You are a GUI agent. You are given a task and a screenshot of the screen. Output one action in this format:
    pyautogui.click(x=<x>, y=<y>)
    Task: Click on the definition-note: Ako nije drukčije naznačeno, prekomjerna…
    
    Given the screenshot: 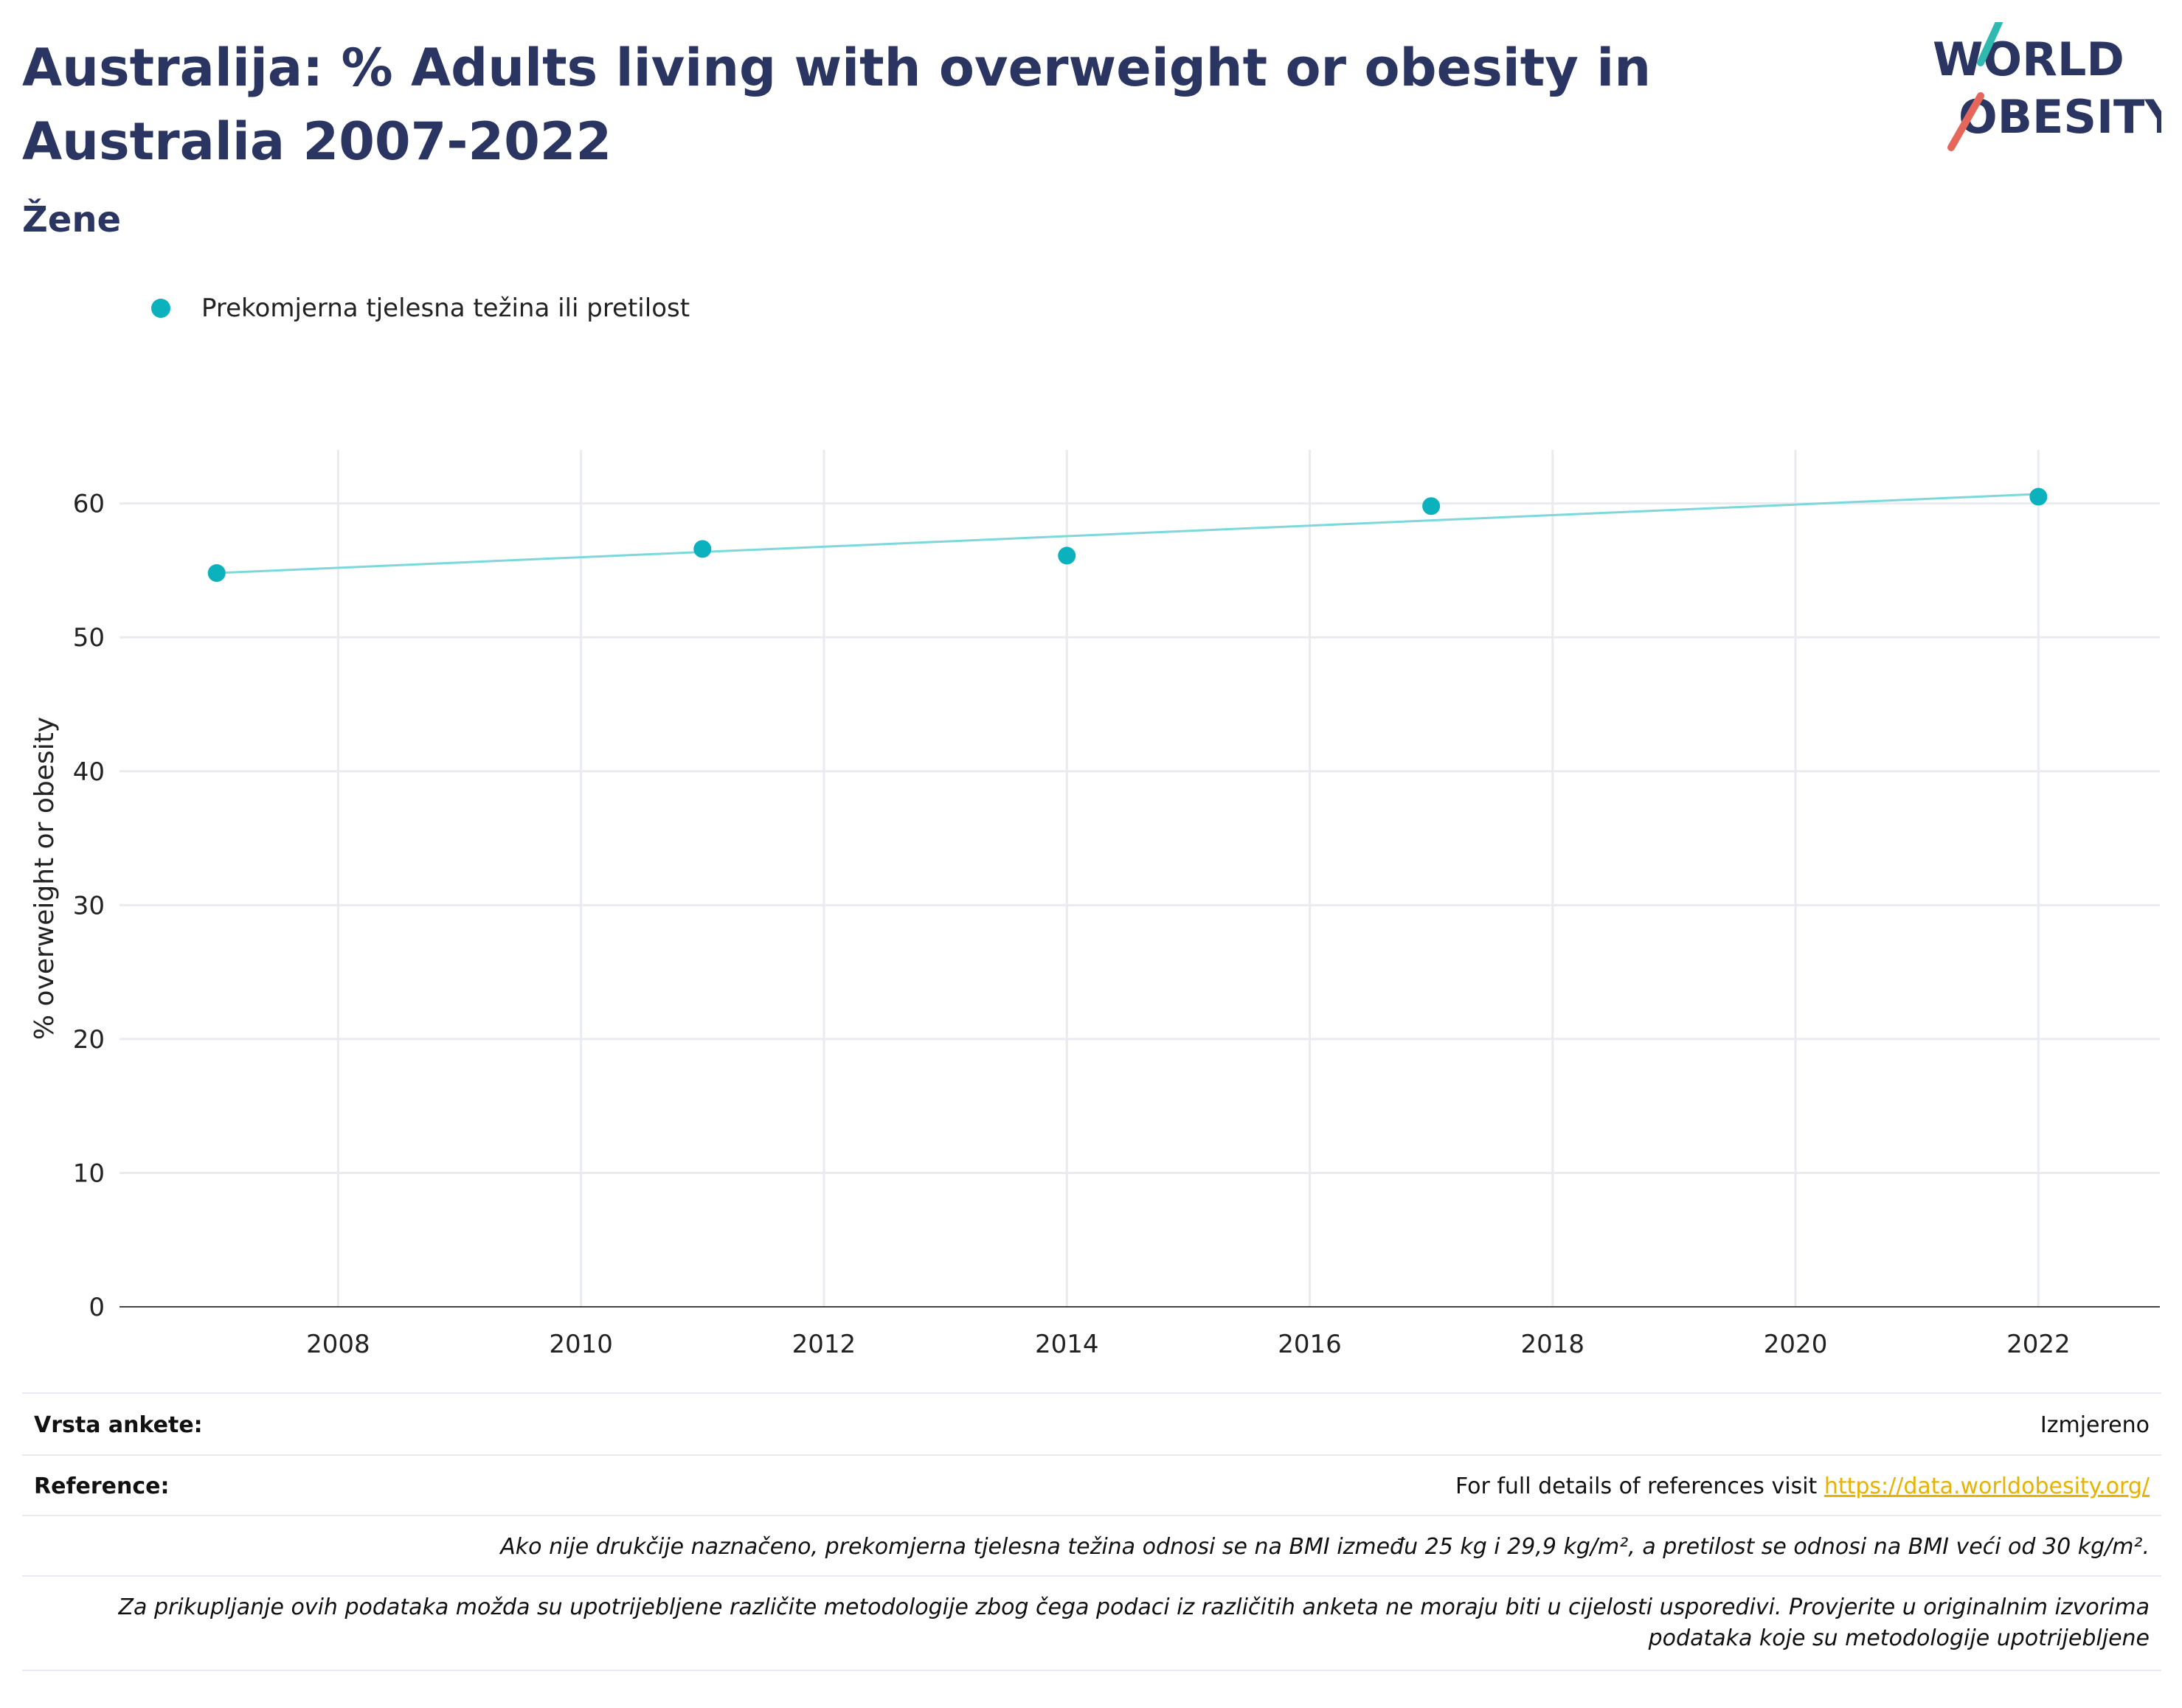 What is the action you would take?
    pyautogui.click(x=1325, y=1547)
    